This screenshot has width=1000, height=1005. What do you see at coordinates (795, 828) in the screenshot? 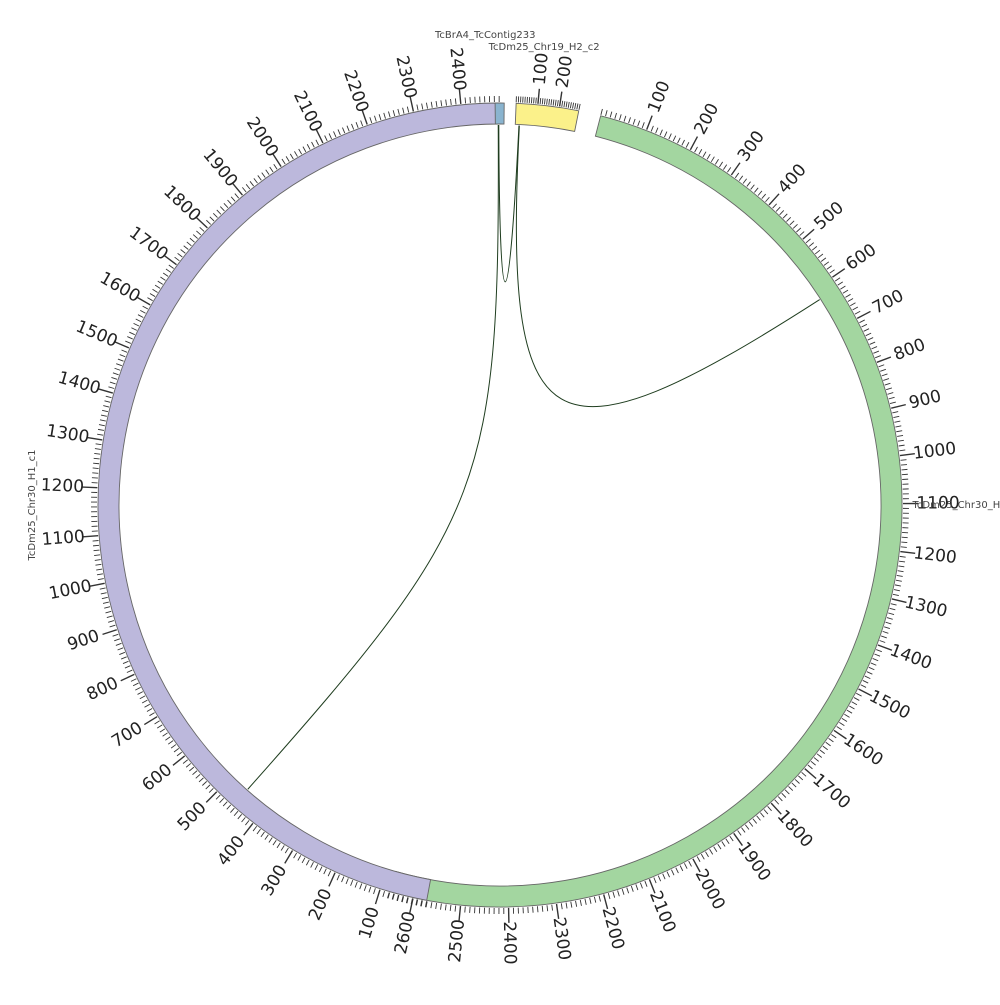
I see `tick-label: 1800` at bounding box center [795, 828].